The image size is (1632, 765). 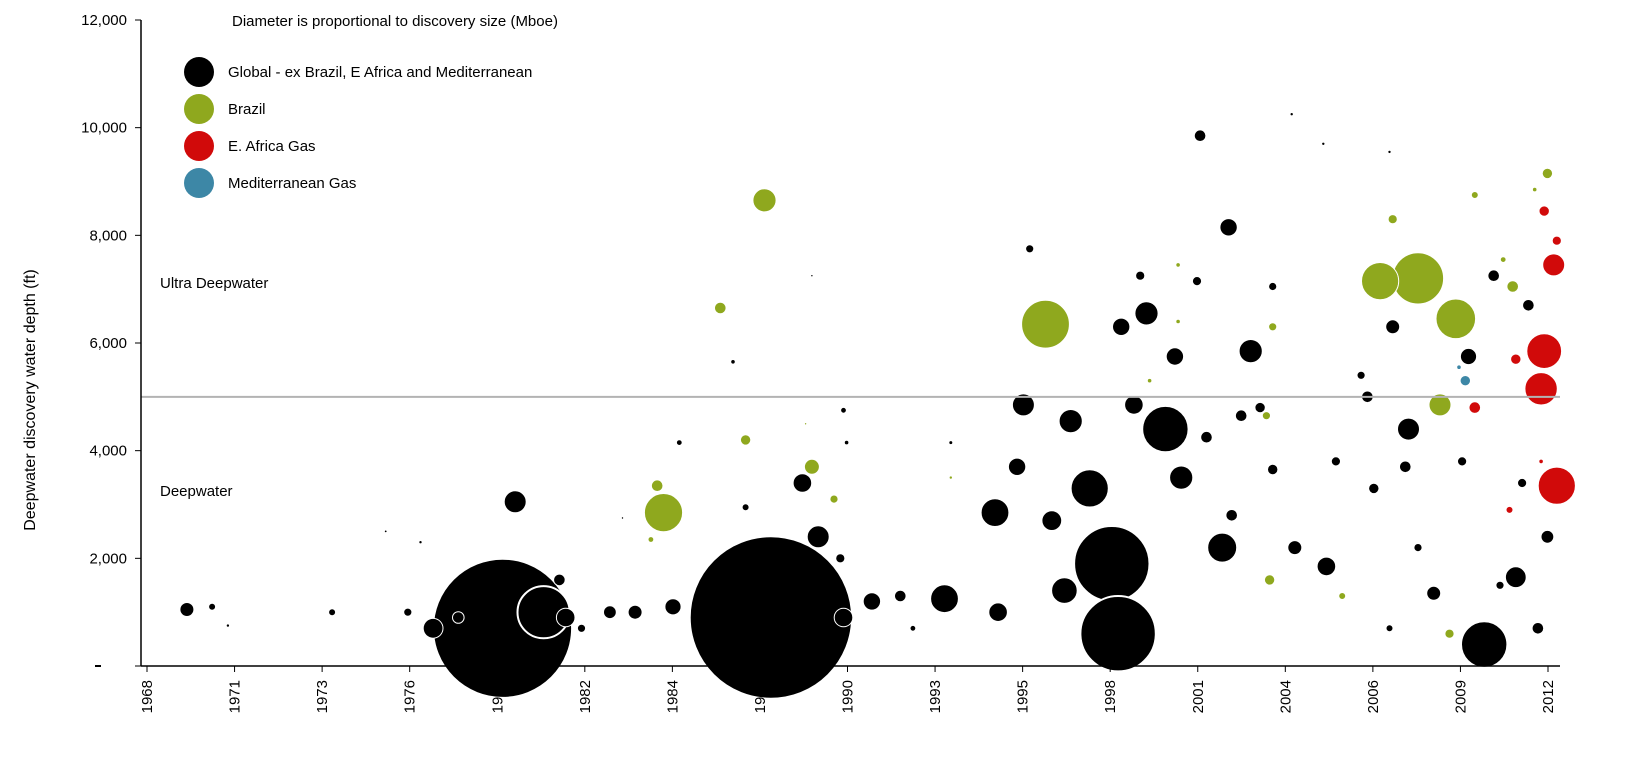 What do you see at coordinates (147, 696) in the screenshot?
I see `x-tick-label: 1968` at bounding box center [147, 696].